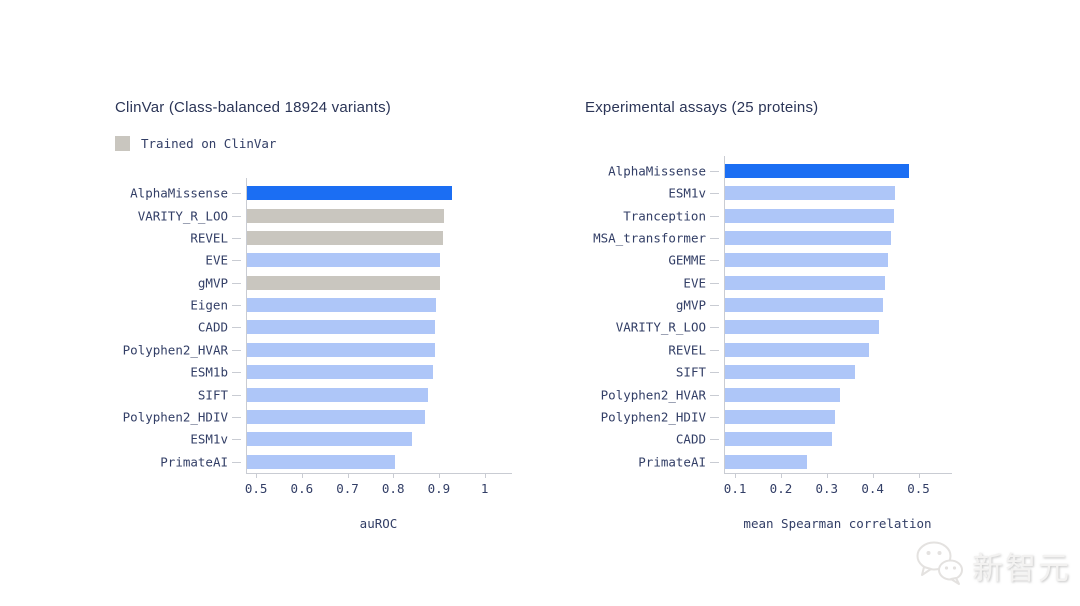 The height and width of the screenshot is (606, 1080). I want to click on category-label-gMVP: gMVP, so click(212, 283).